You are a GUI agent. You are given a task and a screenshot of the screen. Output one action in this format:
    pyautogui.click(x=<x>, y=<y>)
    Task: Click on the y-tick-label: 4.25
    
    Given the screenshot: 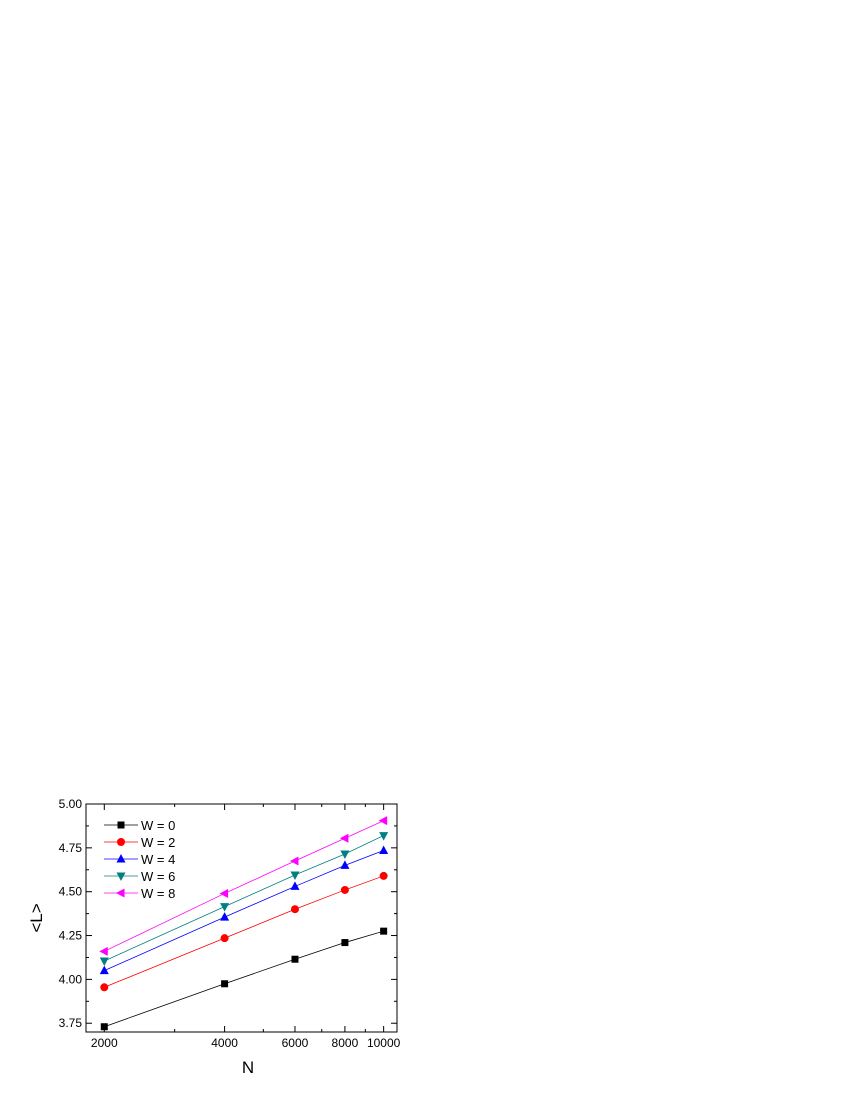 What is the action you would take?
    pyautogui.click(x=71, y=936)
    